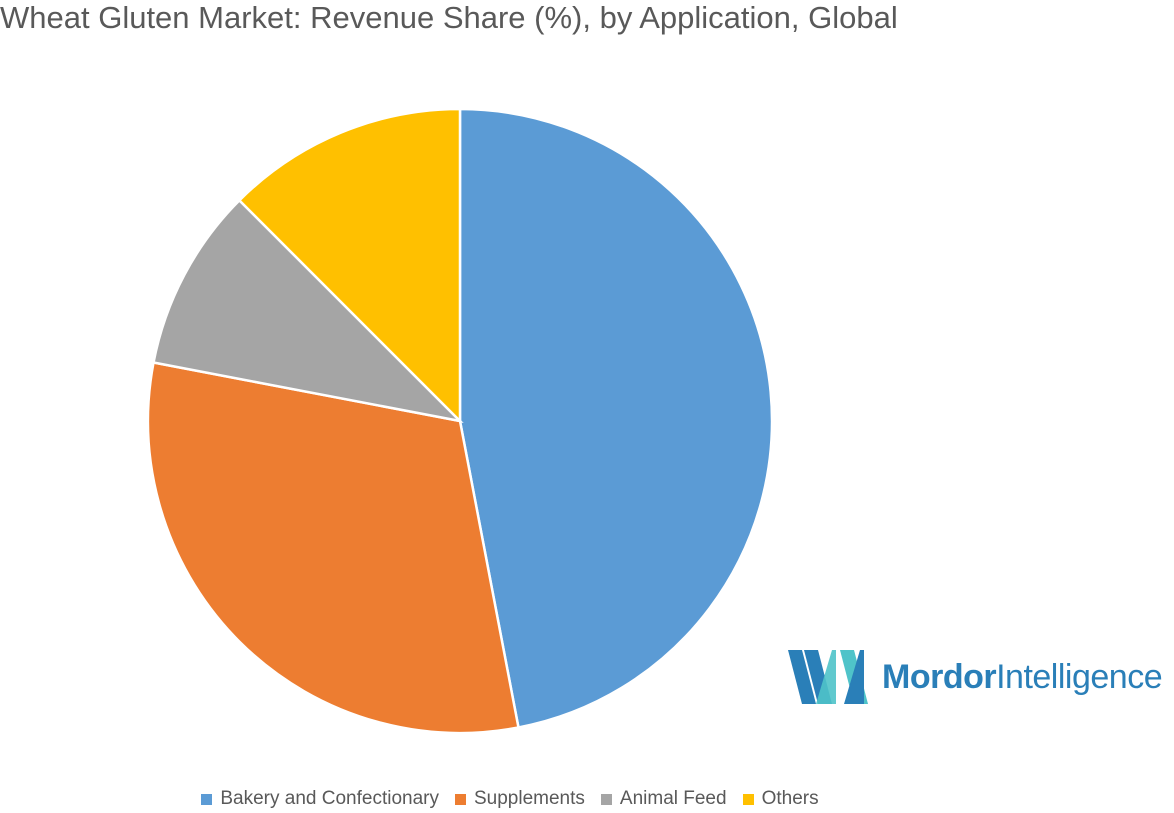 This screenshot has height=813, width=1174. Describe the element at coordinates (790, 798) in the screenshot. I see `legend-label: Others` at that location.